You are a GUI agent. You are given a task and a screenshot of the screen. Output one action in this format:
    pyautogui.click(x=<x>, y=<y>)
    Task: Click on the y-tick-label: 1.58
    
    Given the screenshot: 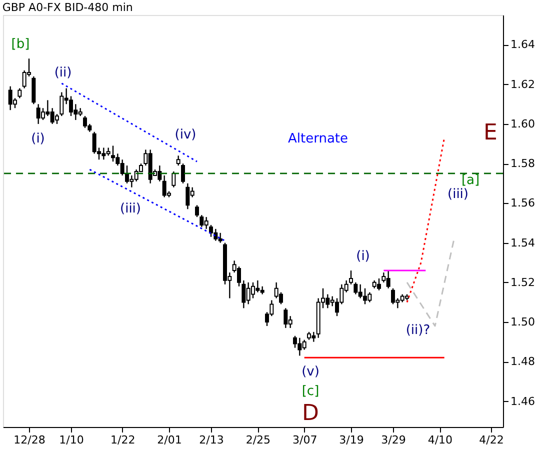 What is the action you would take?
    pyautogui.click(x=522, y=163)
    